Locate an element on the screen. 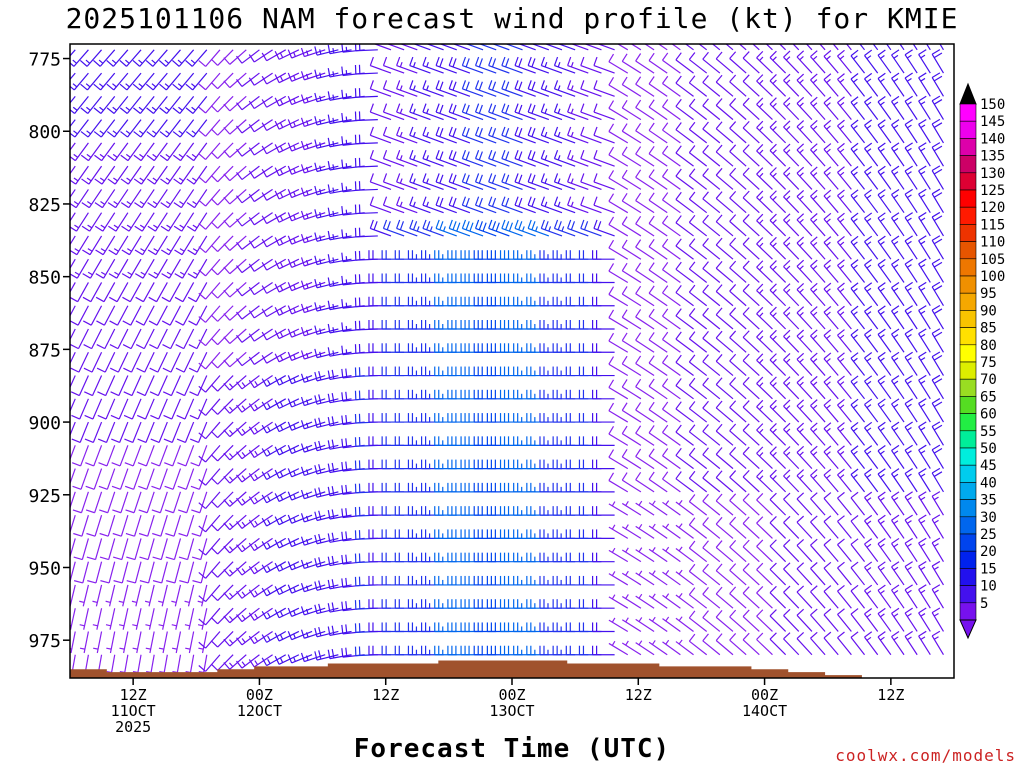 This screenshot has height=768, width=1024. colorbar-label: 25 is located at coordinates (988, 535).